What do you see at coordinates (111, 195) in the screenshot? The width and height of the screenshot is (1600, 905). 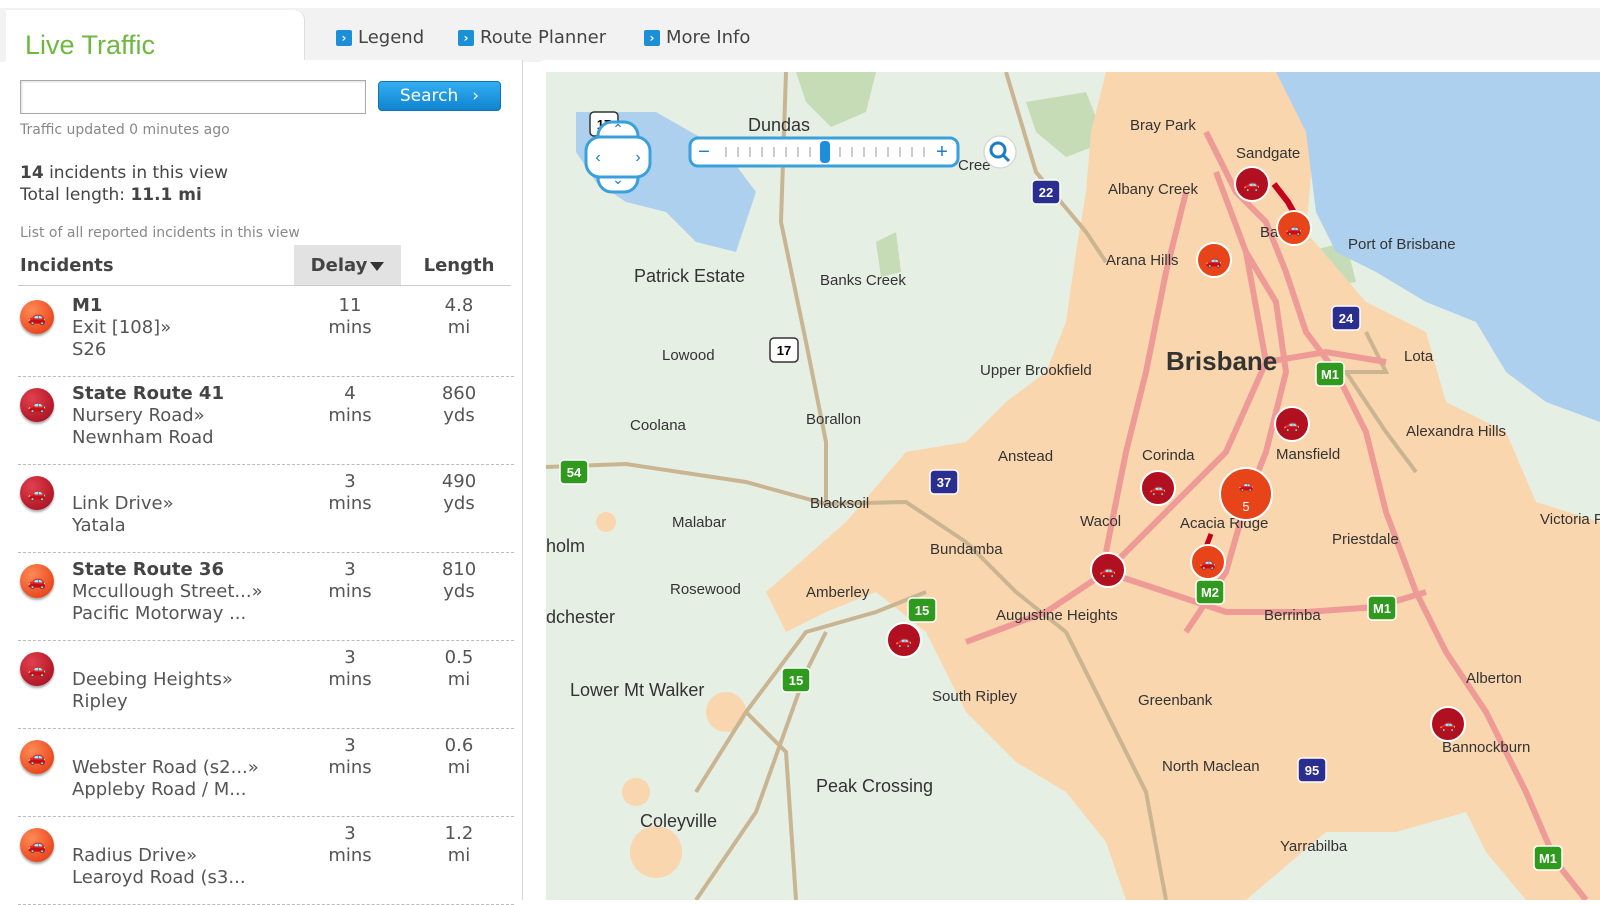 I see `total-length: Total length: 11.1 mi` at bounding box center [111, 195].